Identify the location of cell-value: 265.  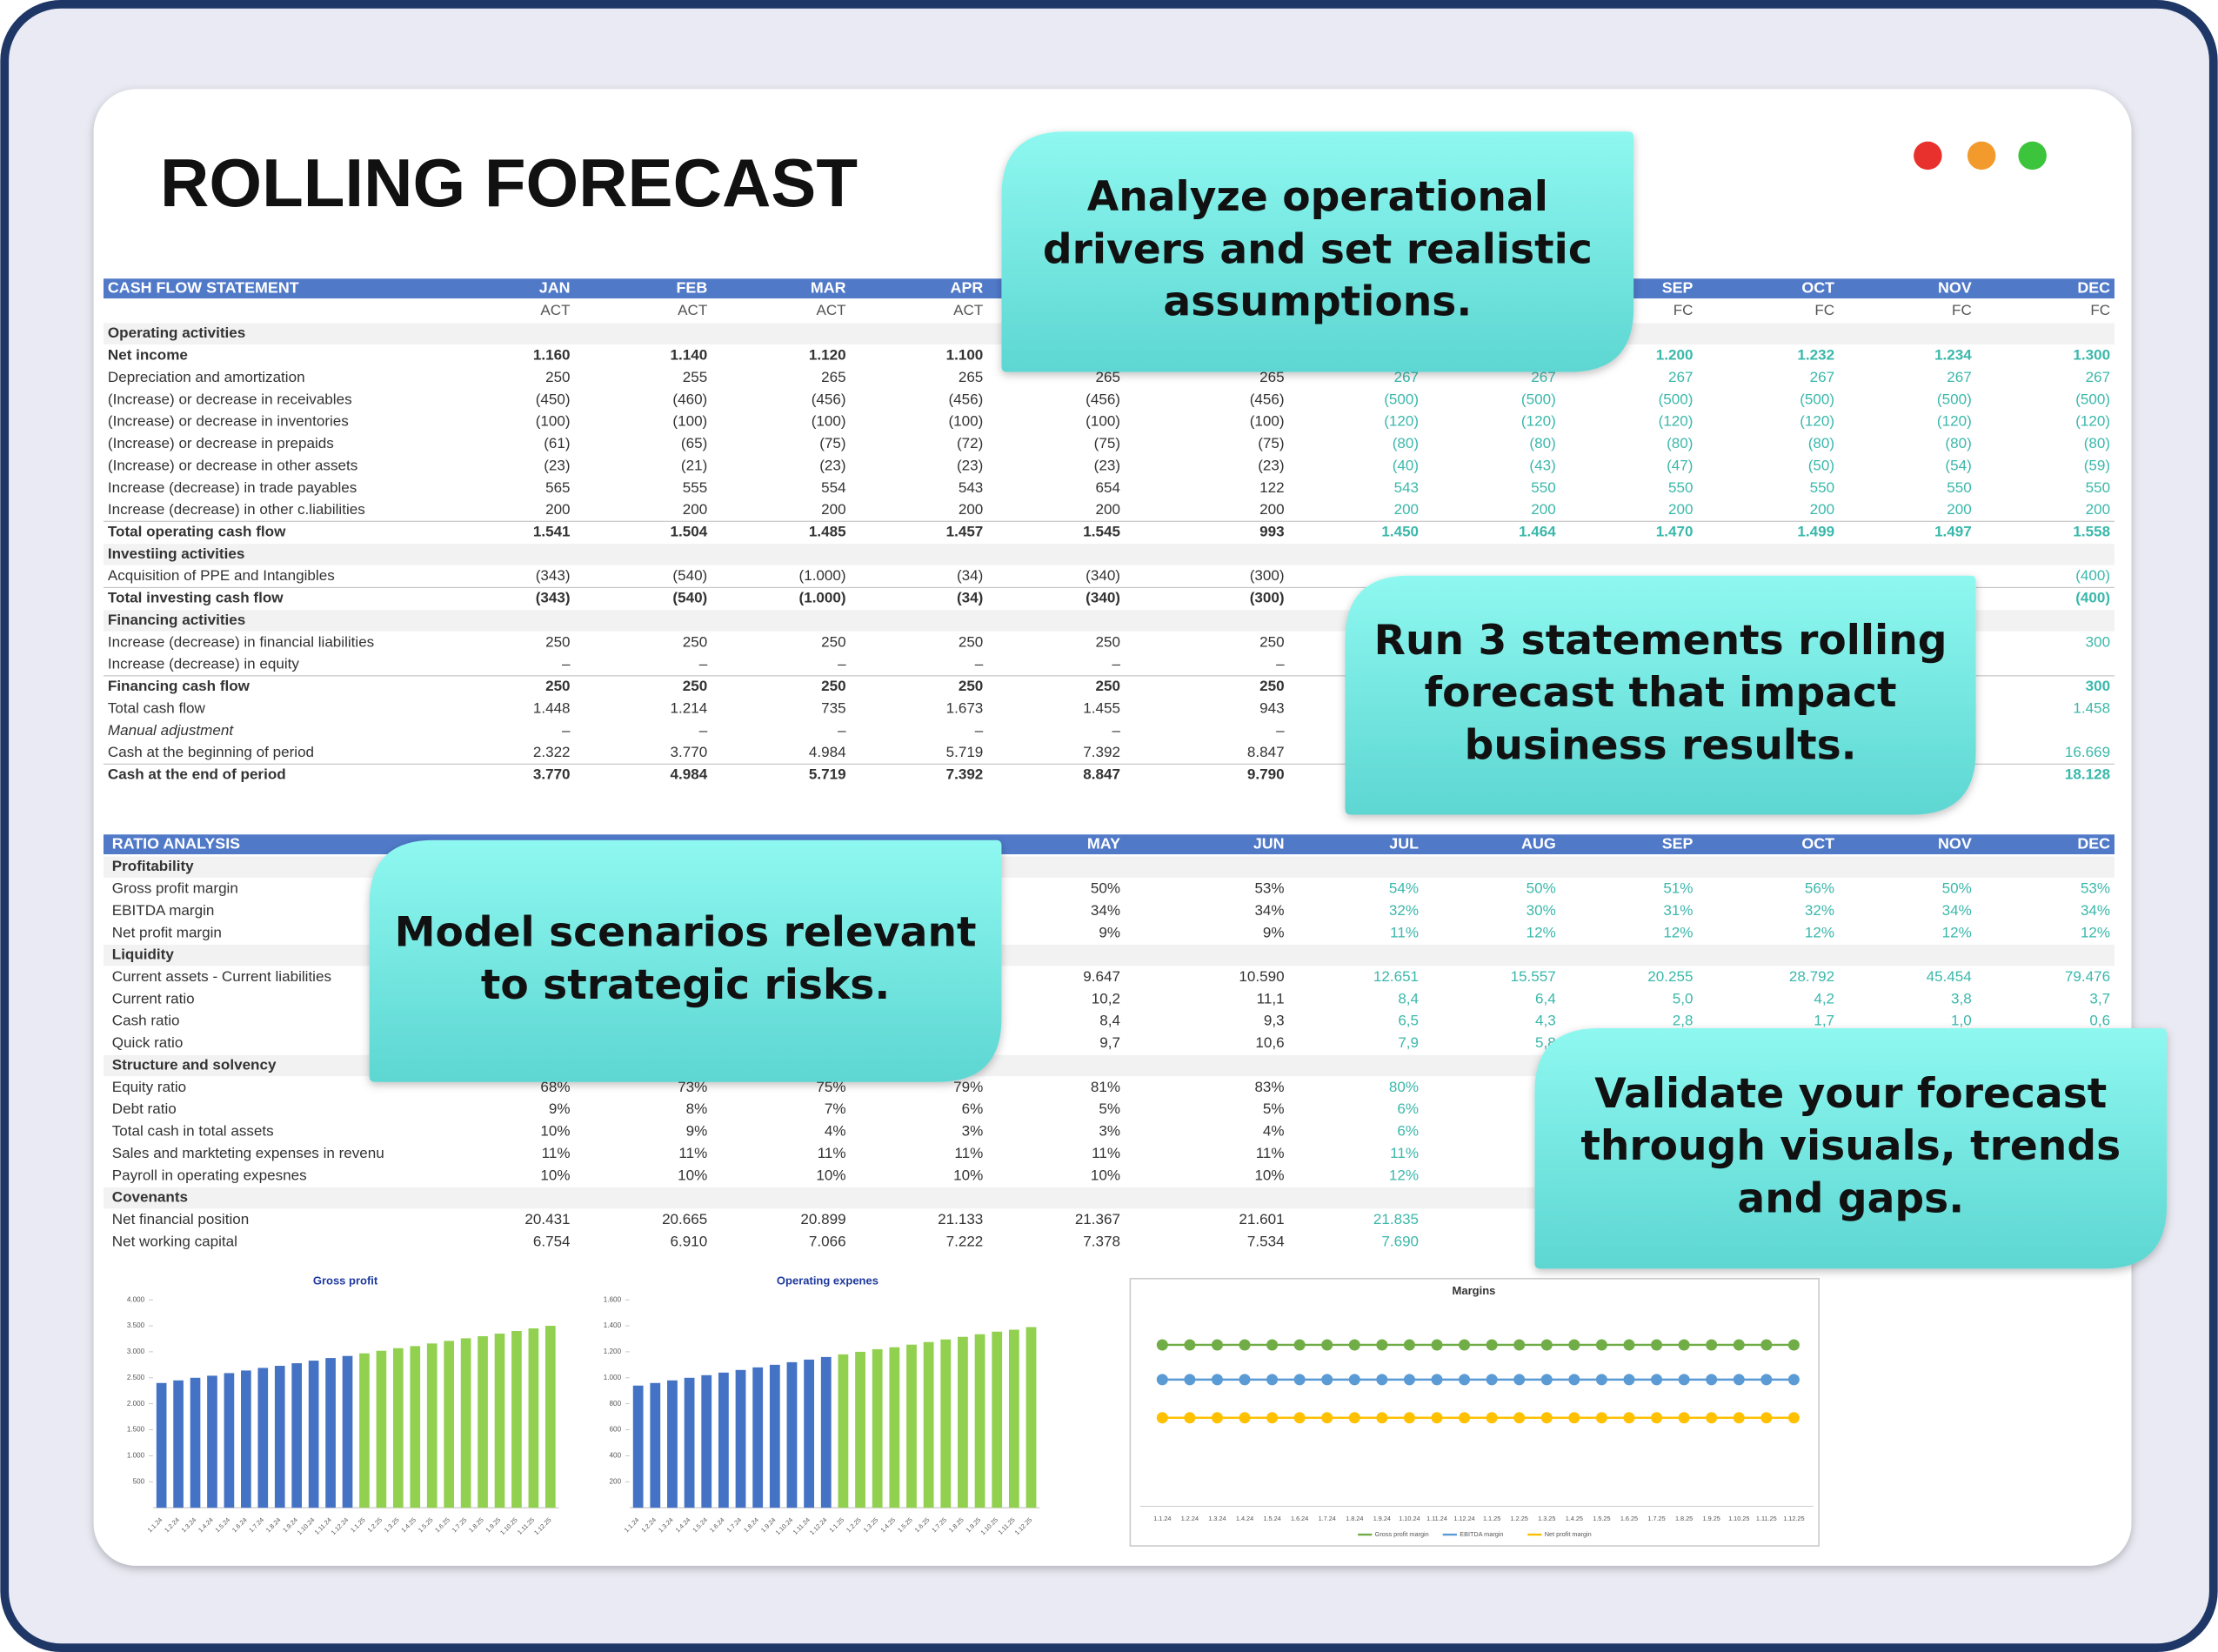
(833, 377).